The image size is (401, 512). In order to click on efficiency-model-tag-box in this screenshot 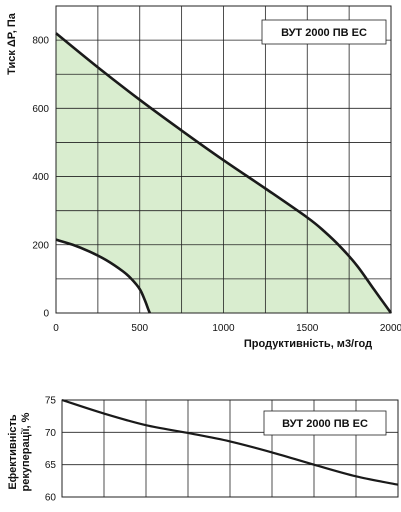, I will do `click(325, 423)`.